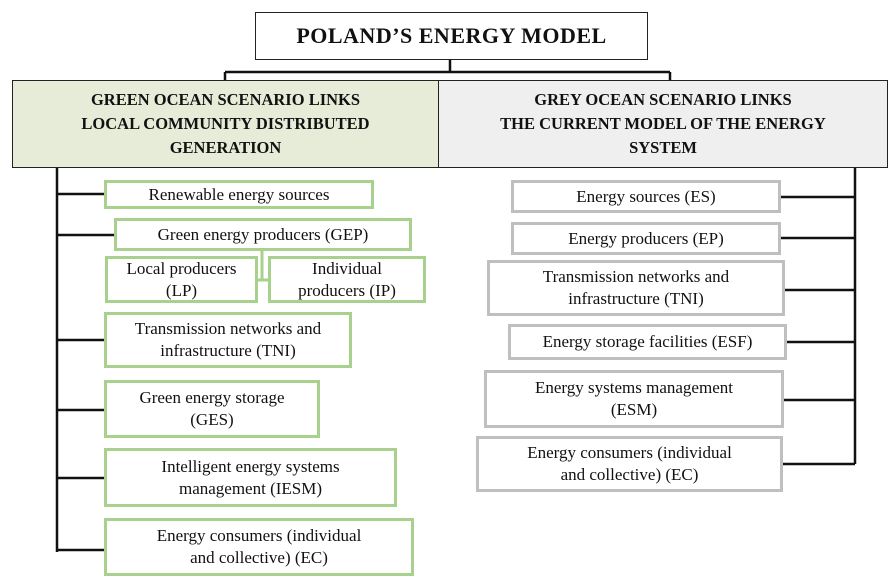  Describe the element at coordinates (634, 387) in the screenshot. I see `text-line: Energy systems management` at that location.